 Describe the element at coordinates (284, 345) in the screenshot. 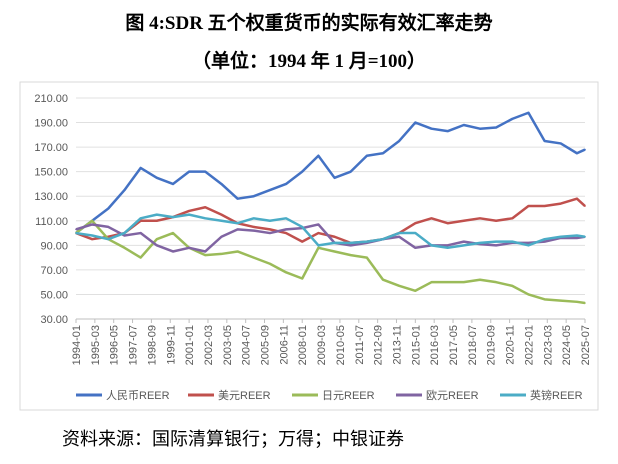

I see `x-tick-label: 2006-11` at that location.